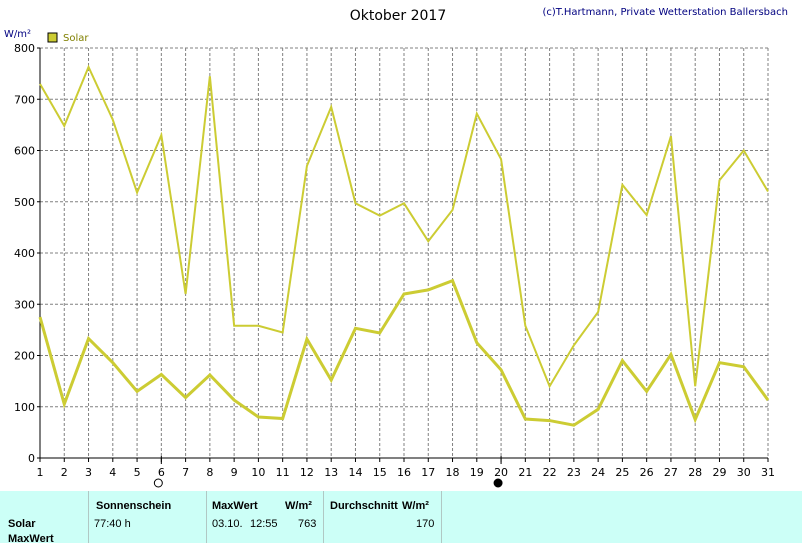 This screenshot has width=802, height=545. Describe the element at coordinates (598, 472) in the screenshot. I see `x-tick-label: 24` at that location.